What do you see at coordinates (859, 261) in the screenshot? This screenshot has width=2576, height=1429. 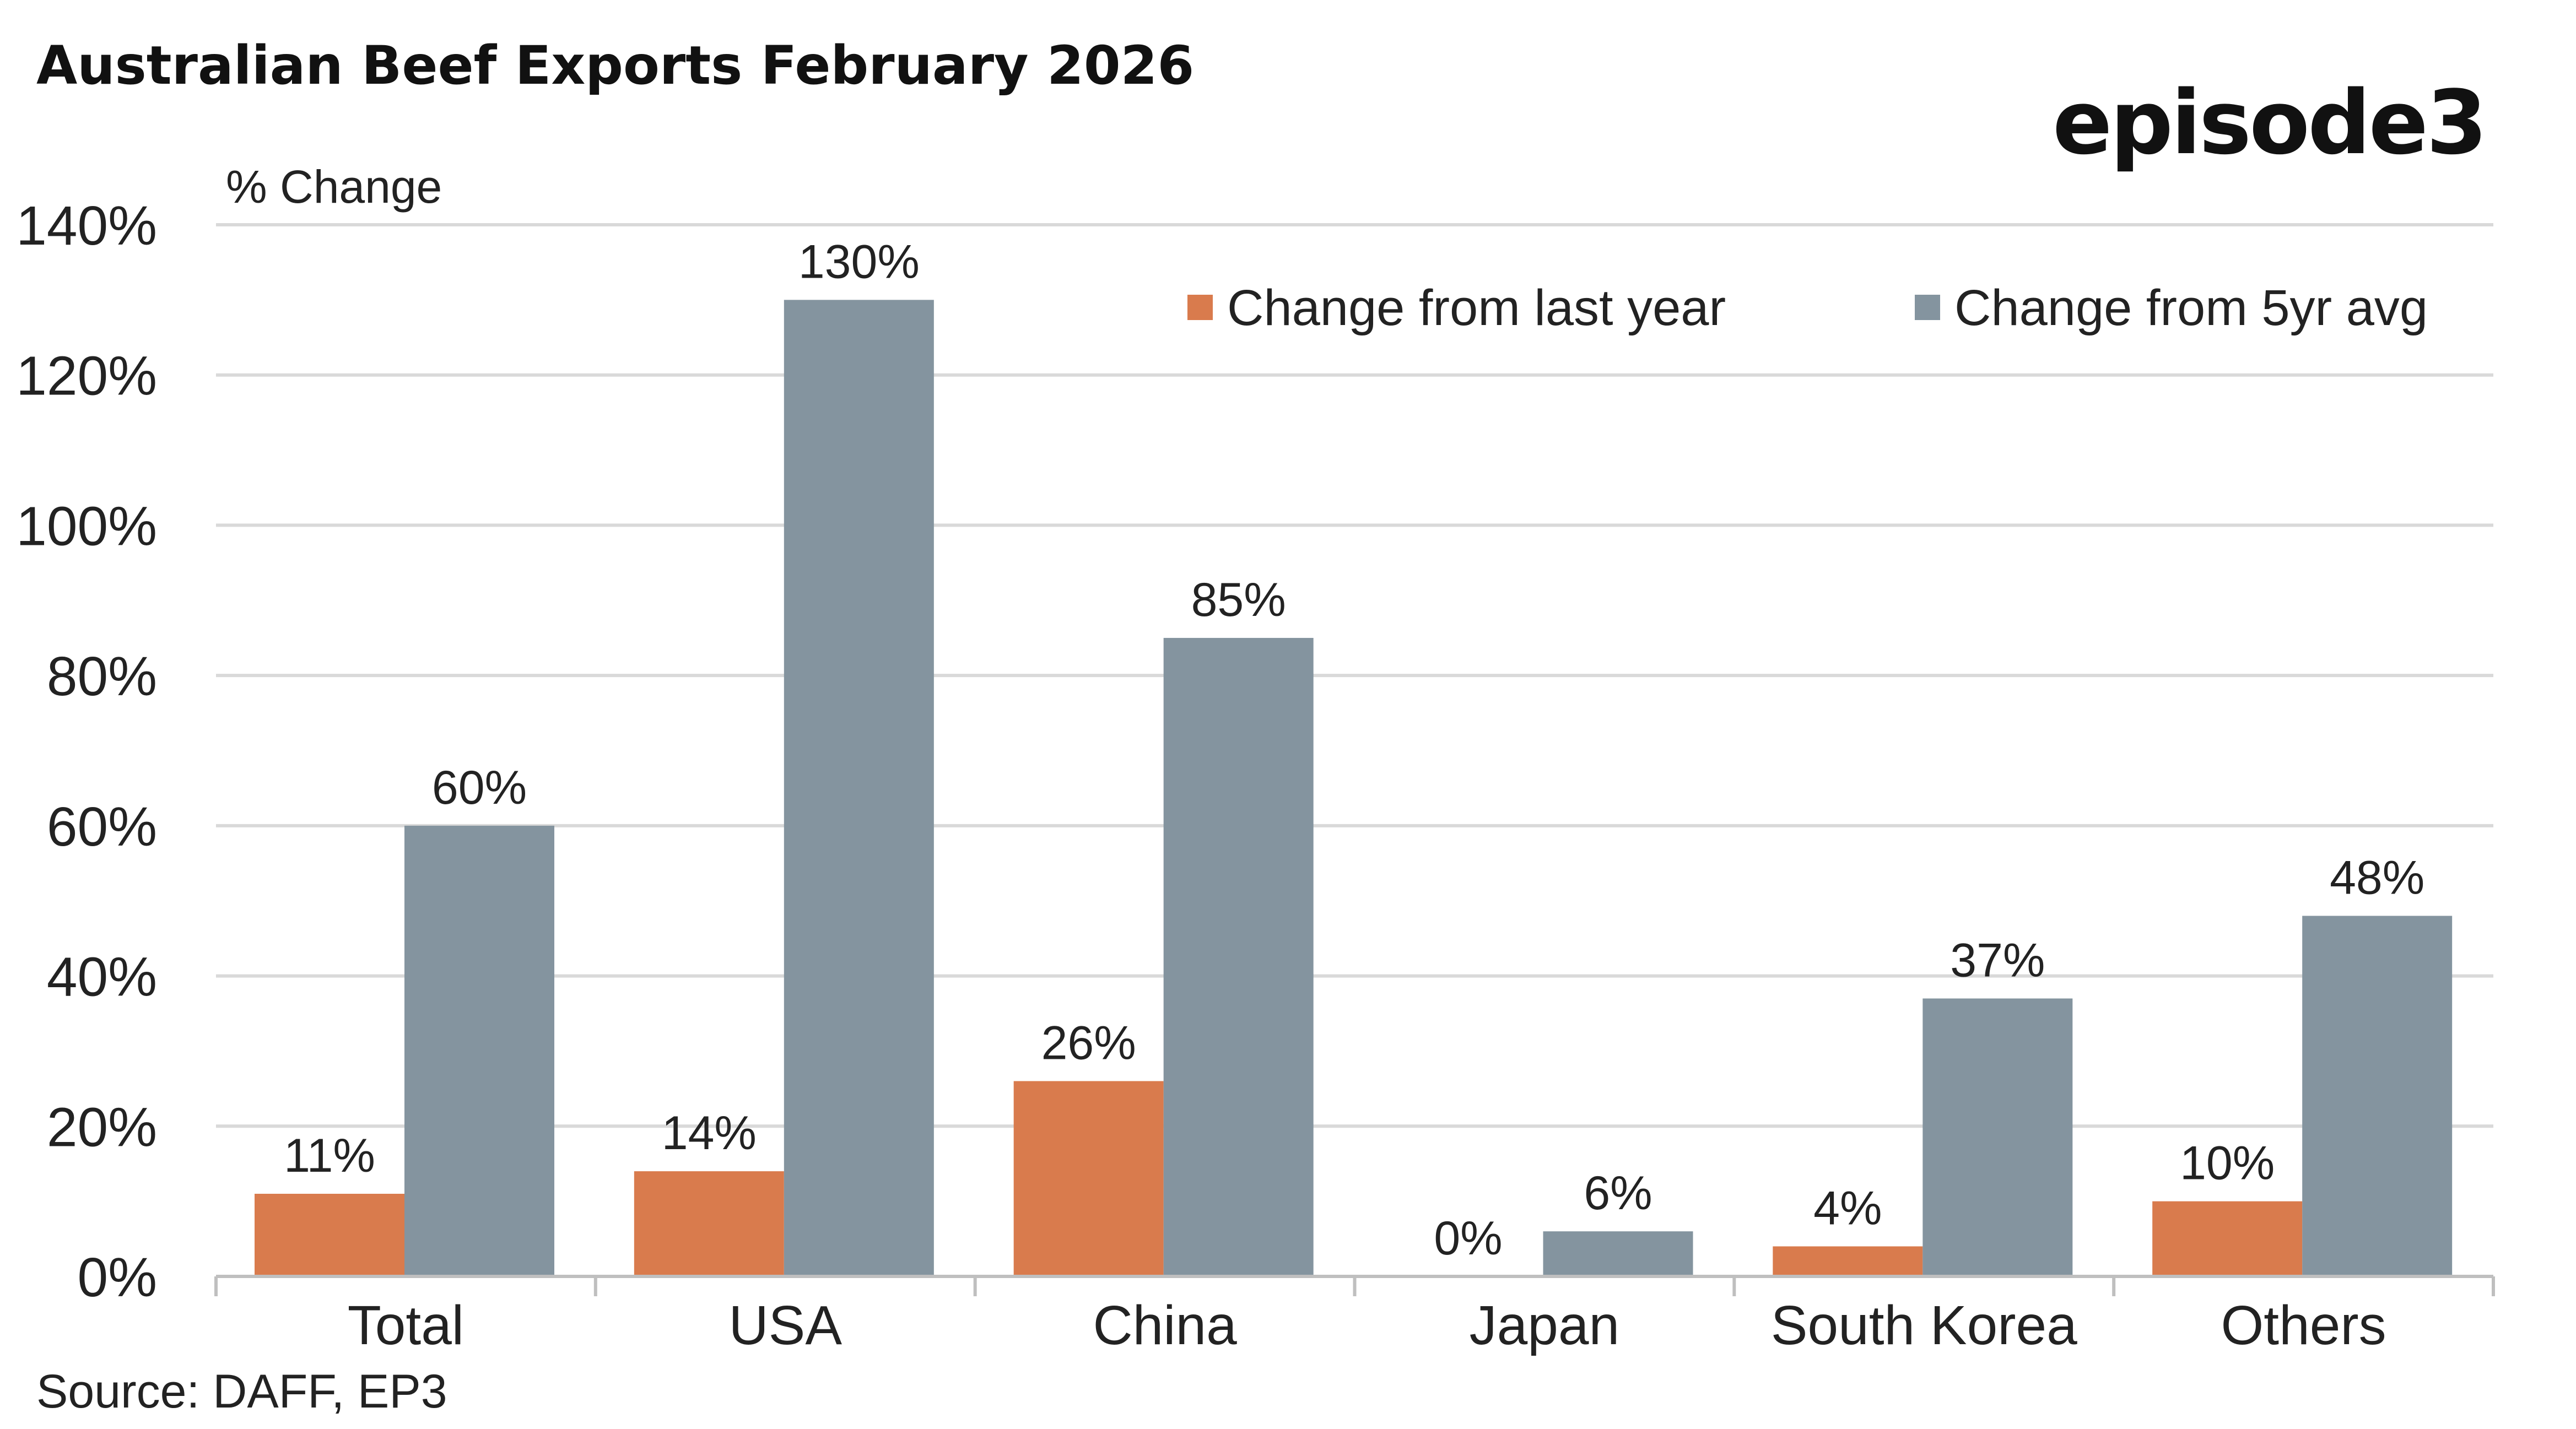 I see `data-label: 130%` at bounding box center [859, 261].